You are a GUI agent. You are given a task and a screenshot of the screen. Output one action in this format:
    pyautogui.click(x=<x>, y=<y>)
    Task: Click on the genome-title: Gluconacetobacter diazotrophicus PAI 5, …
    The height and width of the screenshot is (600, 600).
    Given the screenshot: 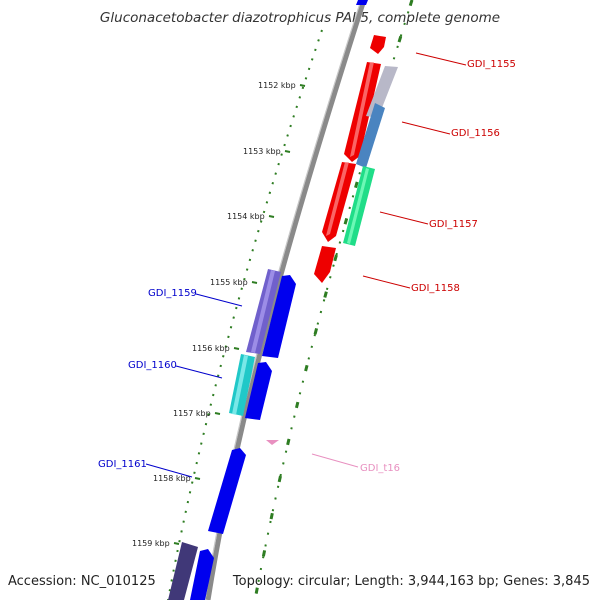 What is the action you would take?
    pyautogui.click(x=300, y=18)
    